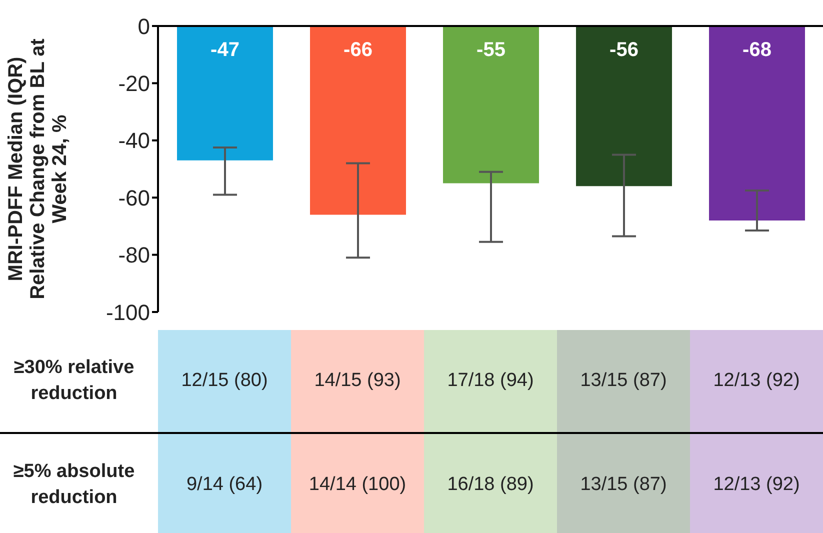  Describe the element at coordinates (134, 141) in the screenshot. I see `y-tick-label: -40` at that location.